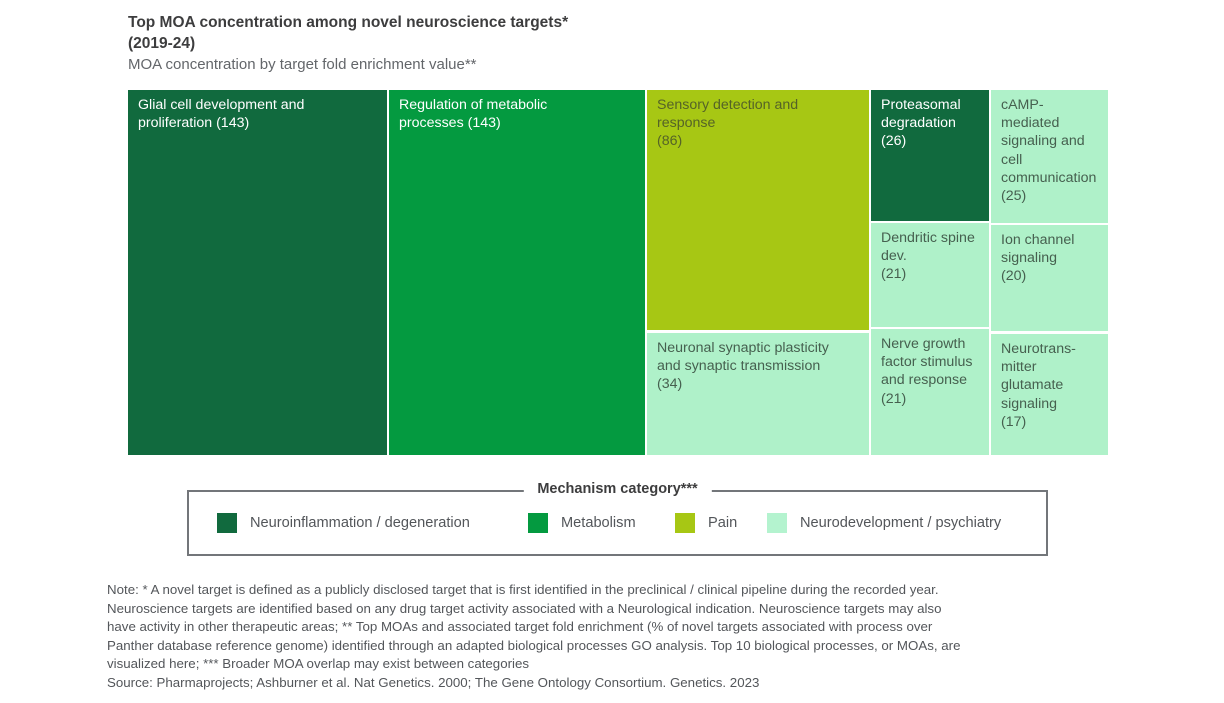 This screenshot has width=1224, height=703. What do you see at coordinates (598, 523) in the screenshot?
I see `legend-item-label: Metabolism` at bounding box center [598, 523].